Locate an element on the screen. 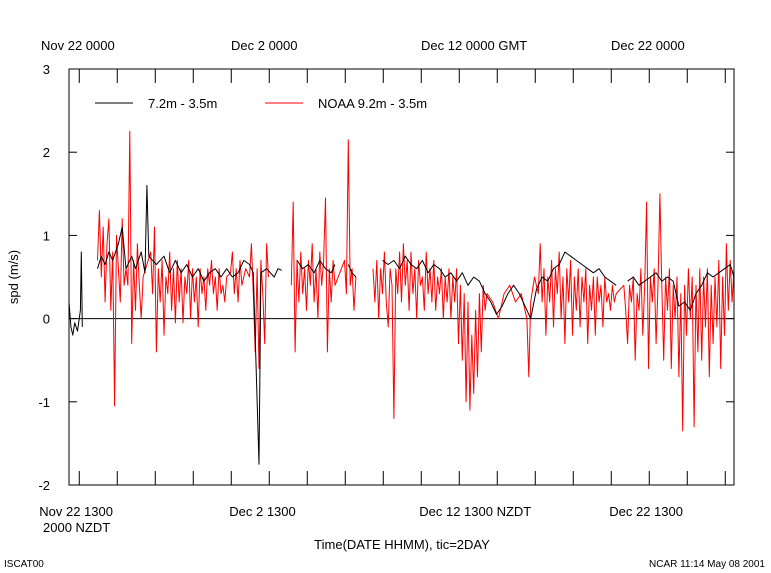 Image resolution: width=771 pixels, height=573 pixels. x-axis-title: Time(DATE HHMM), tic=2DAY is located at coordinates (402, 544).